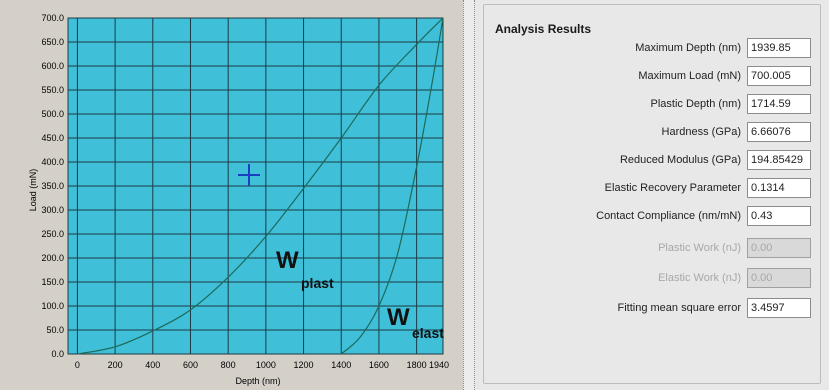 The image size is (829, 390). I want to click on result-row: Elastic Recovery Parameter 0.1314, so click(652, 189).